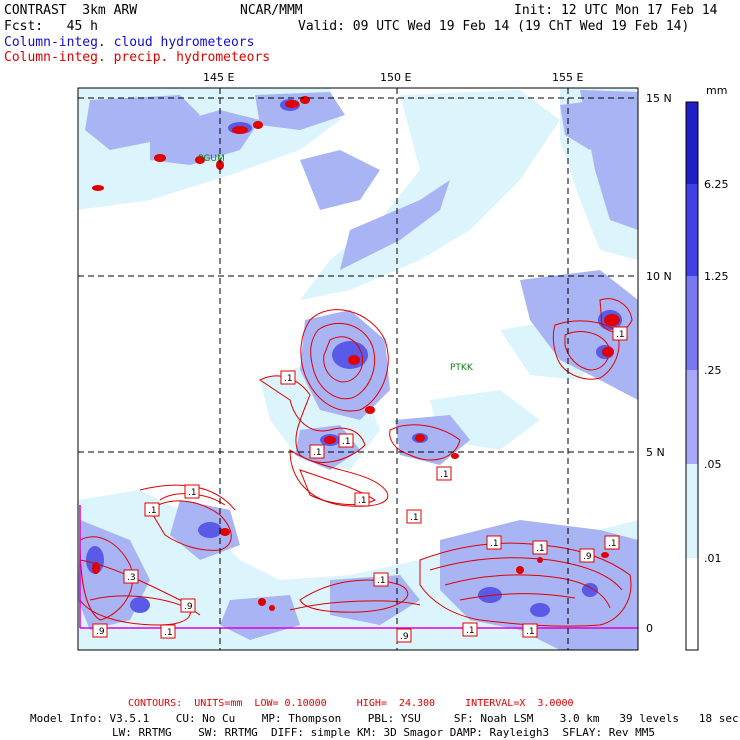 Image resolution: width=740 pixels, height=740 pixels. I want to click on lon-label: 150 E, so click(395, 77).